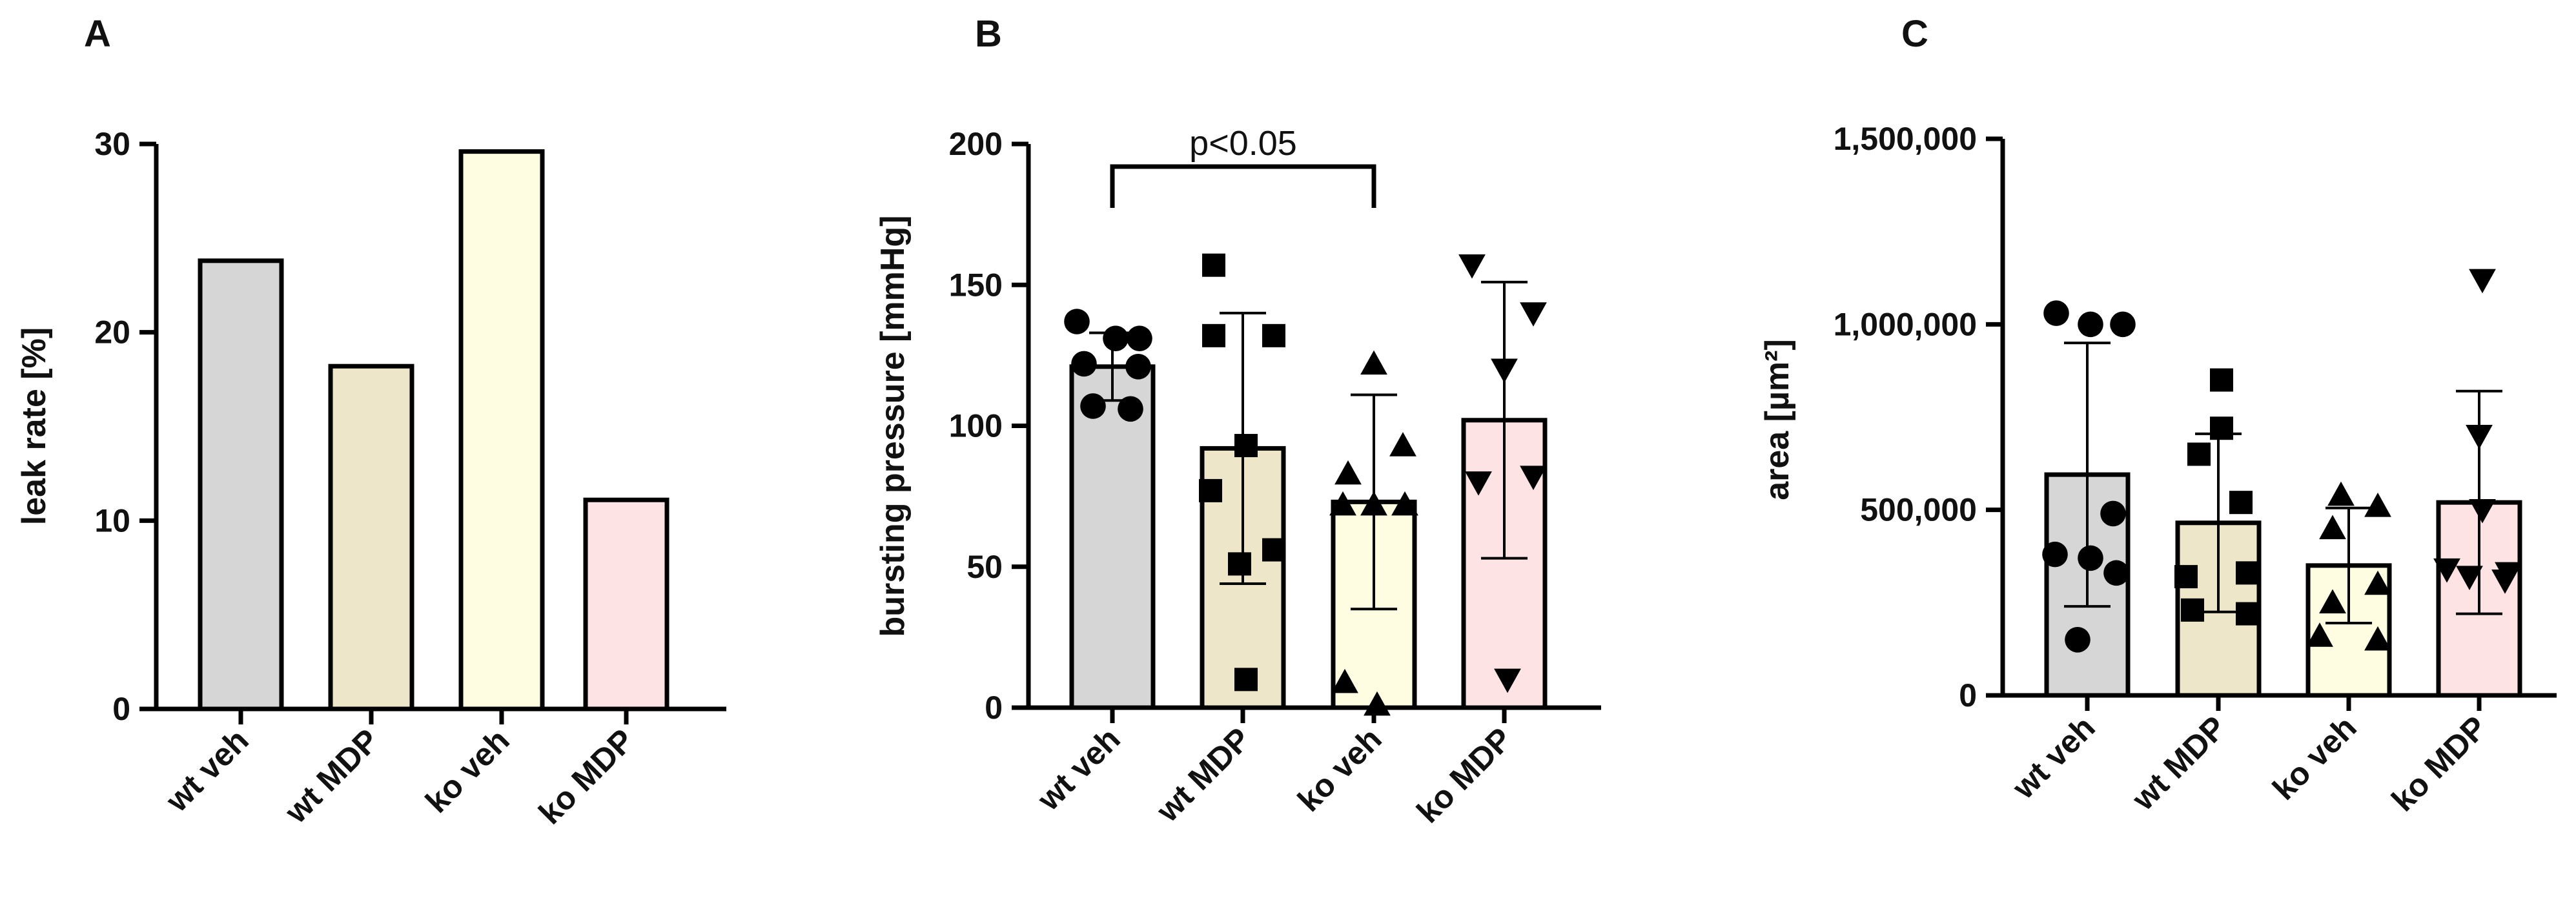 This screenshot has height=902, width=2576. Describe the element at coordinates (1308, 537) in the screenshot. I see `panel-b-bars` at that location.